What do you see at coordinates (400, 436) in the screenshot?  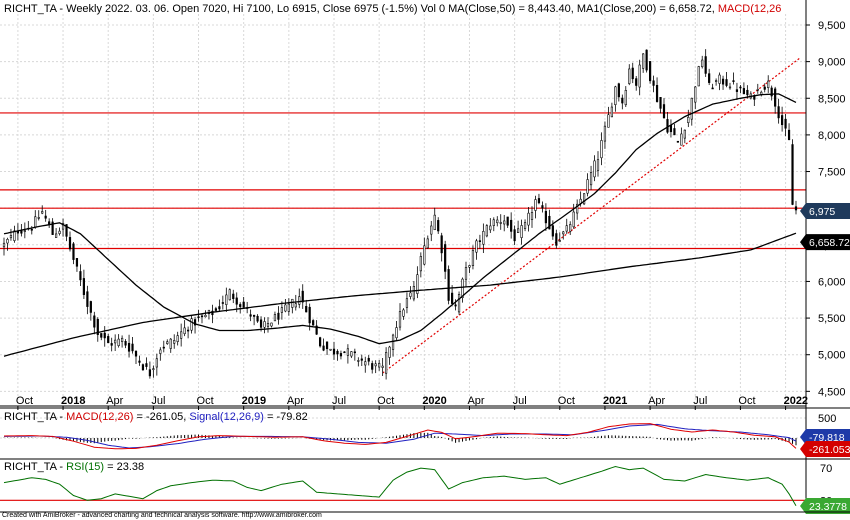 I see `signal-line` at bounding box center [400, 436].